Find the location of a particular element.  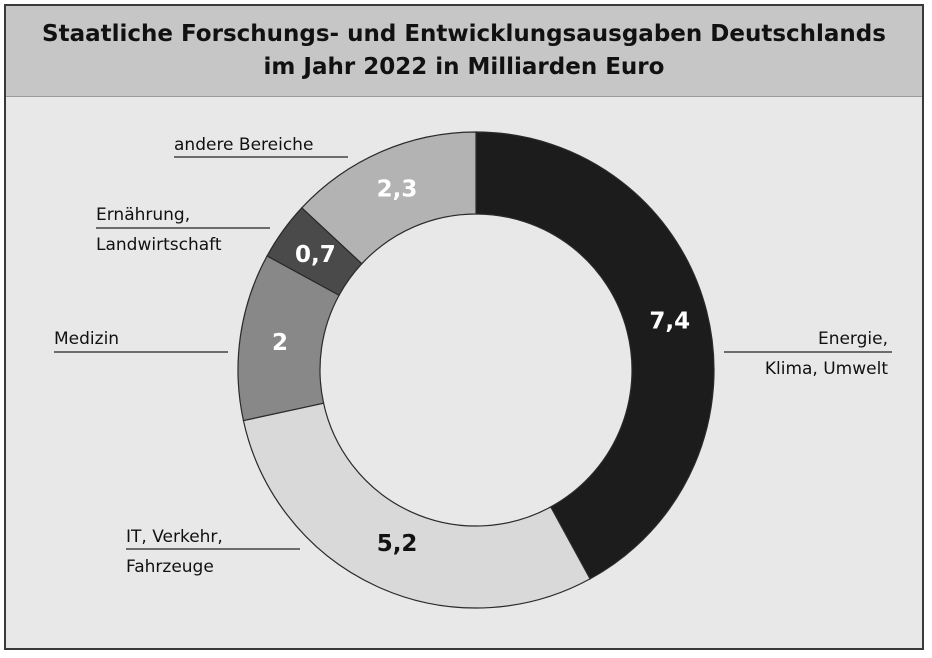

category-label: Klima, Umwelt is located at coordinates (826, 369).